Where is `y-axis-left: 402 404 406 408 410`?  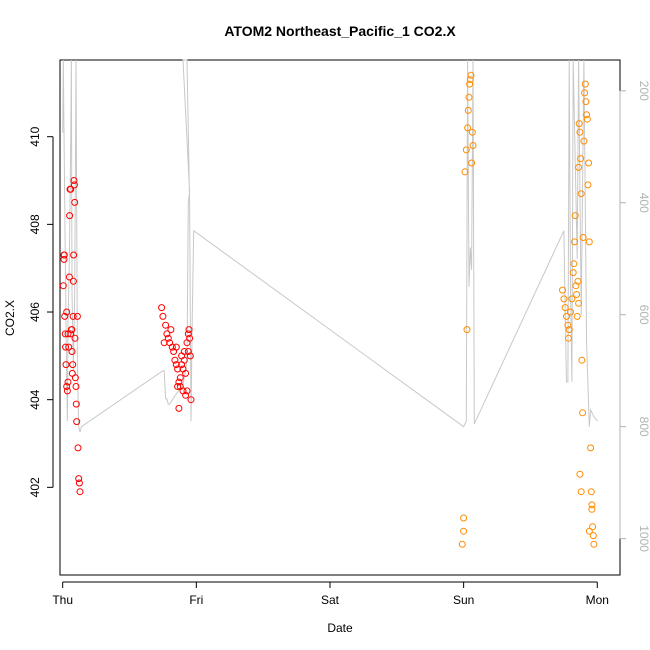 y-axis-left: 402 404 406 408 410 is located at coordinates (41, 311).